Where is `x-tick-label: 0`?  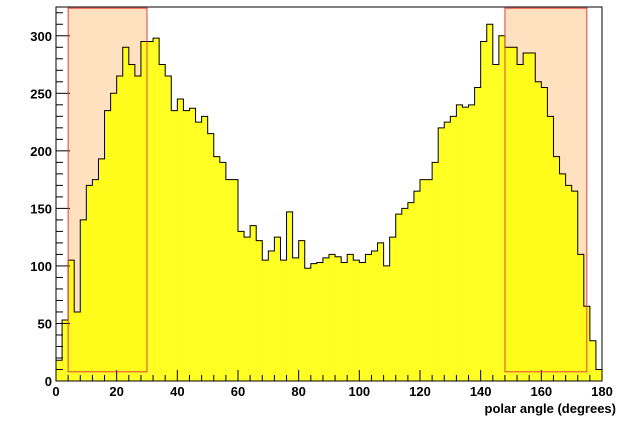 x-tick-label: 0 is located at coordinates (55, 391).